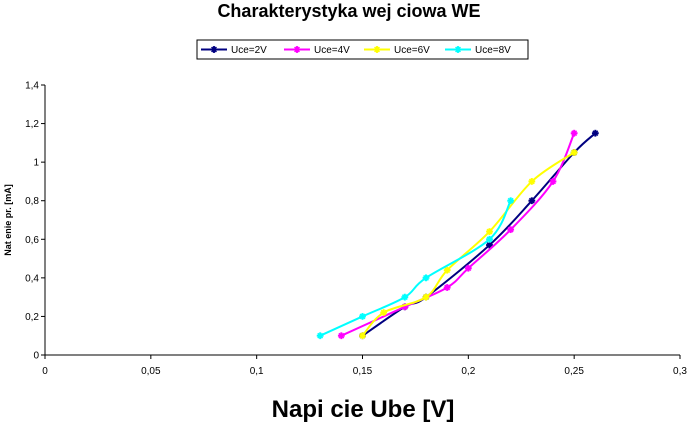  I want to click on x-tick-label: 0,3, so click(680, 371).